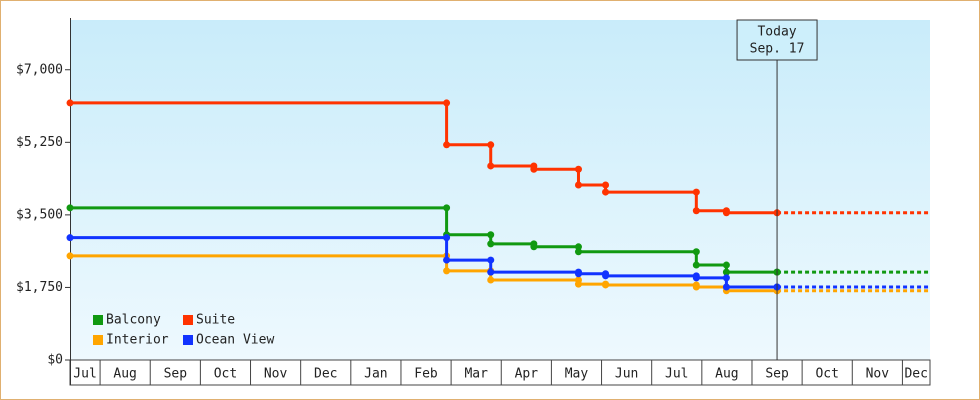 This screenshot has height=400, width=980. I want to click on x-tick-label: May, so click(577, 374).